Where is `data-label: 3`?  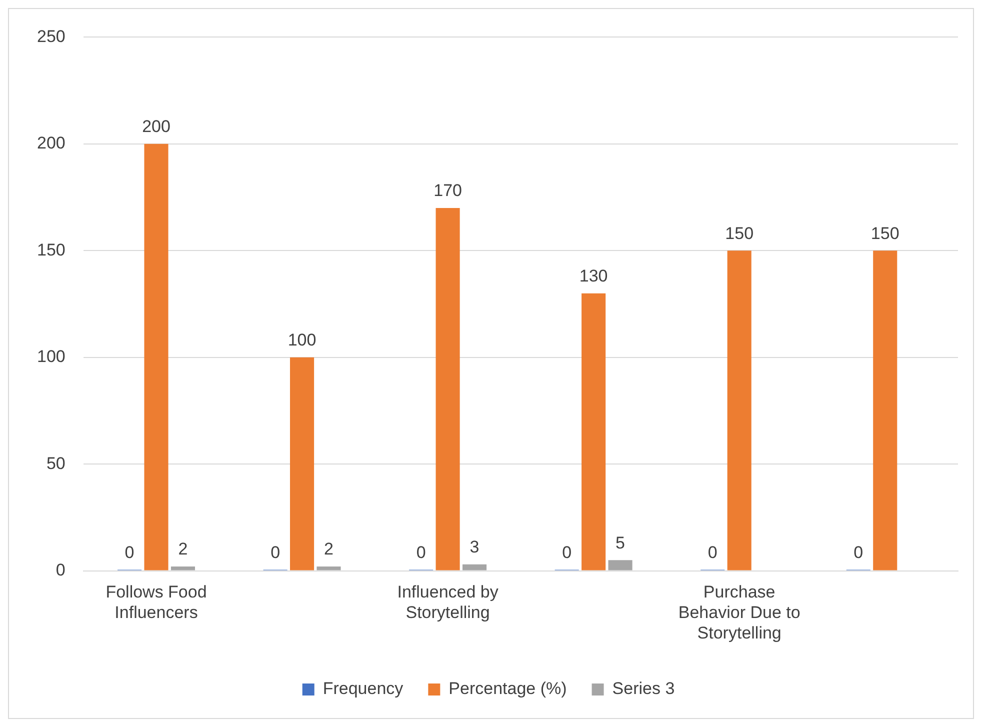 data-label: 3 is located at coordinates (475, 547).